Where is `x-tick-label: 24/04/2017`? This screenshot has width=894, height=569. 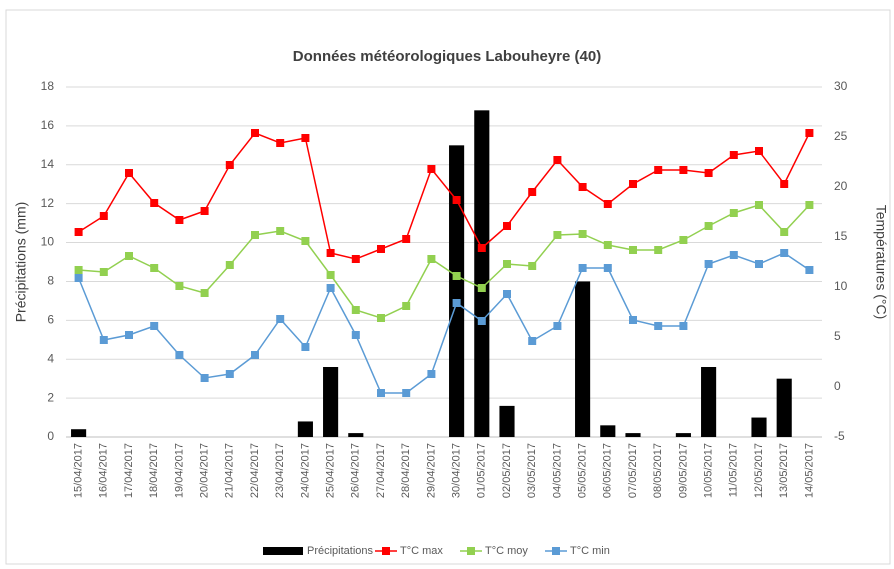
x-tick-label: 24/04/2017 is located at coordinates (305, 470).